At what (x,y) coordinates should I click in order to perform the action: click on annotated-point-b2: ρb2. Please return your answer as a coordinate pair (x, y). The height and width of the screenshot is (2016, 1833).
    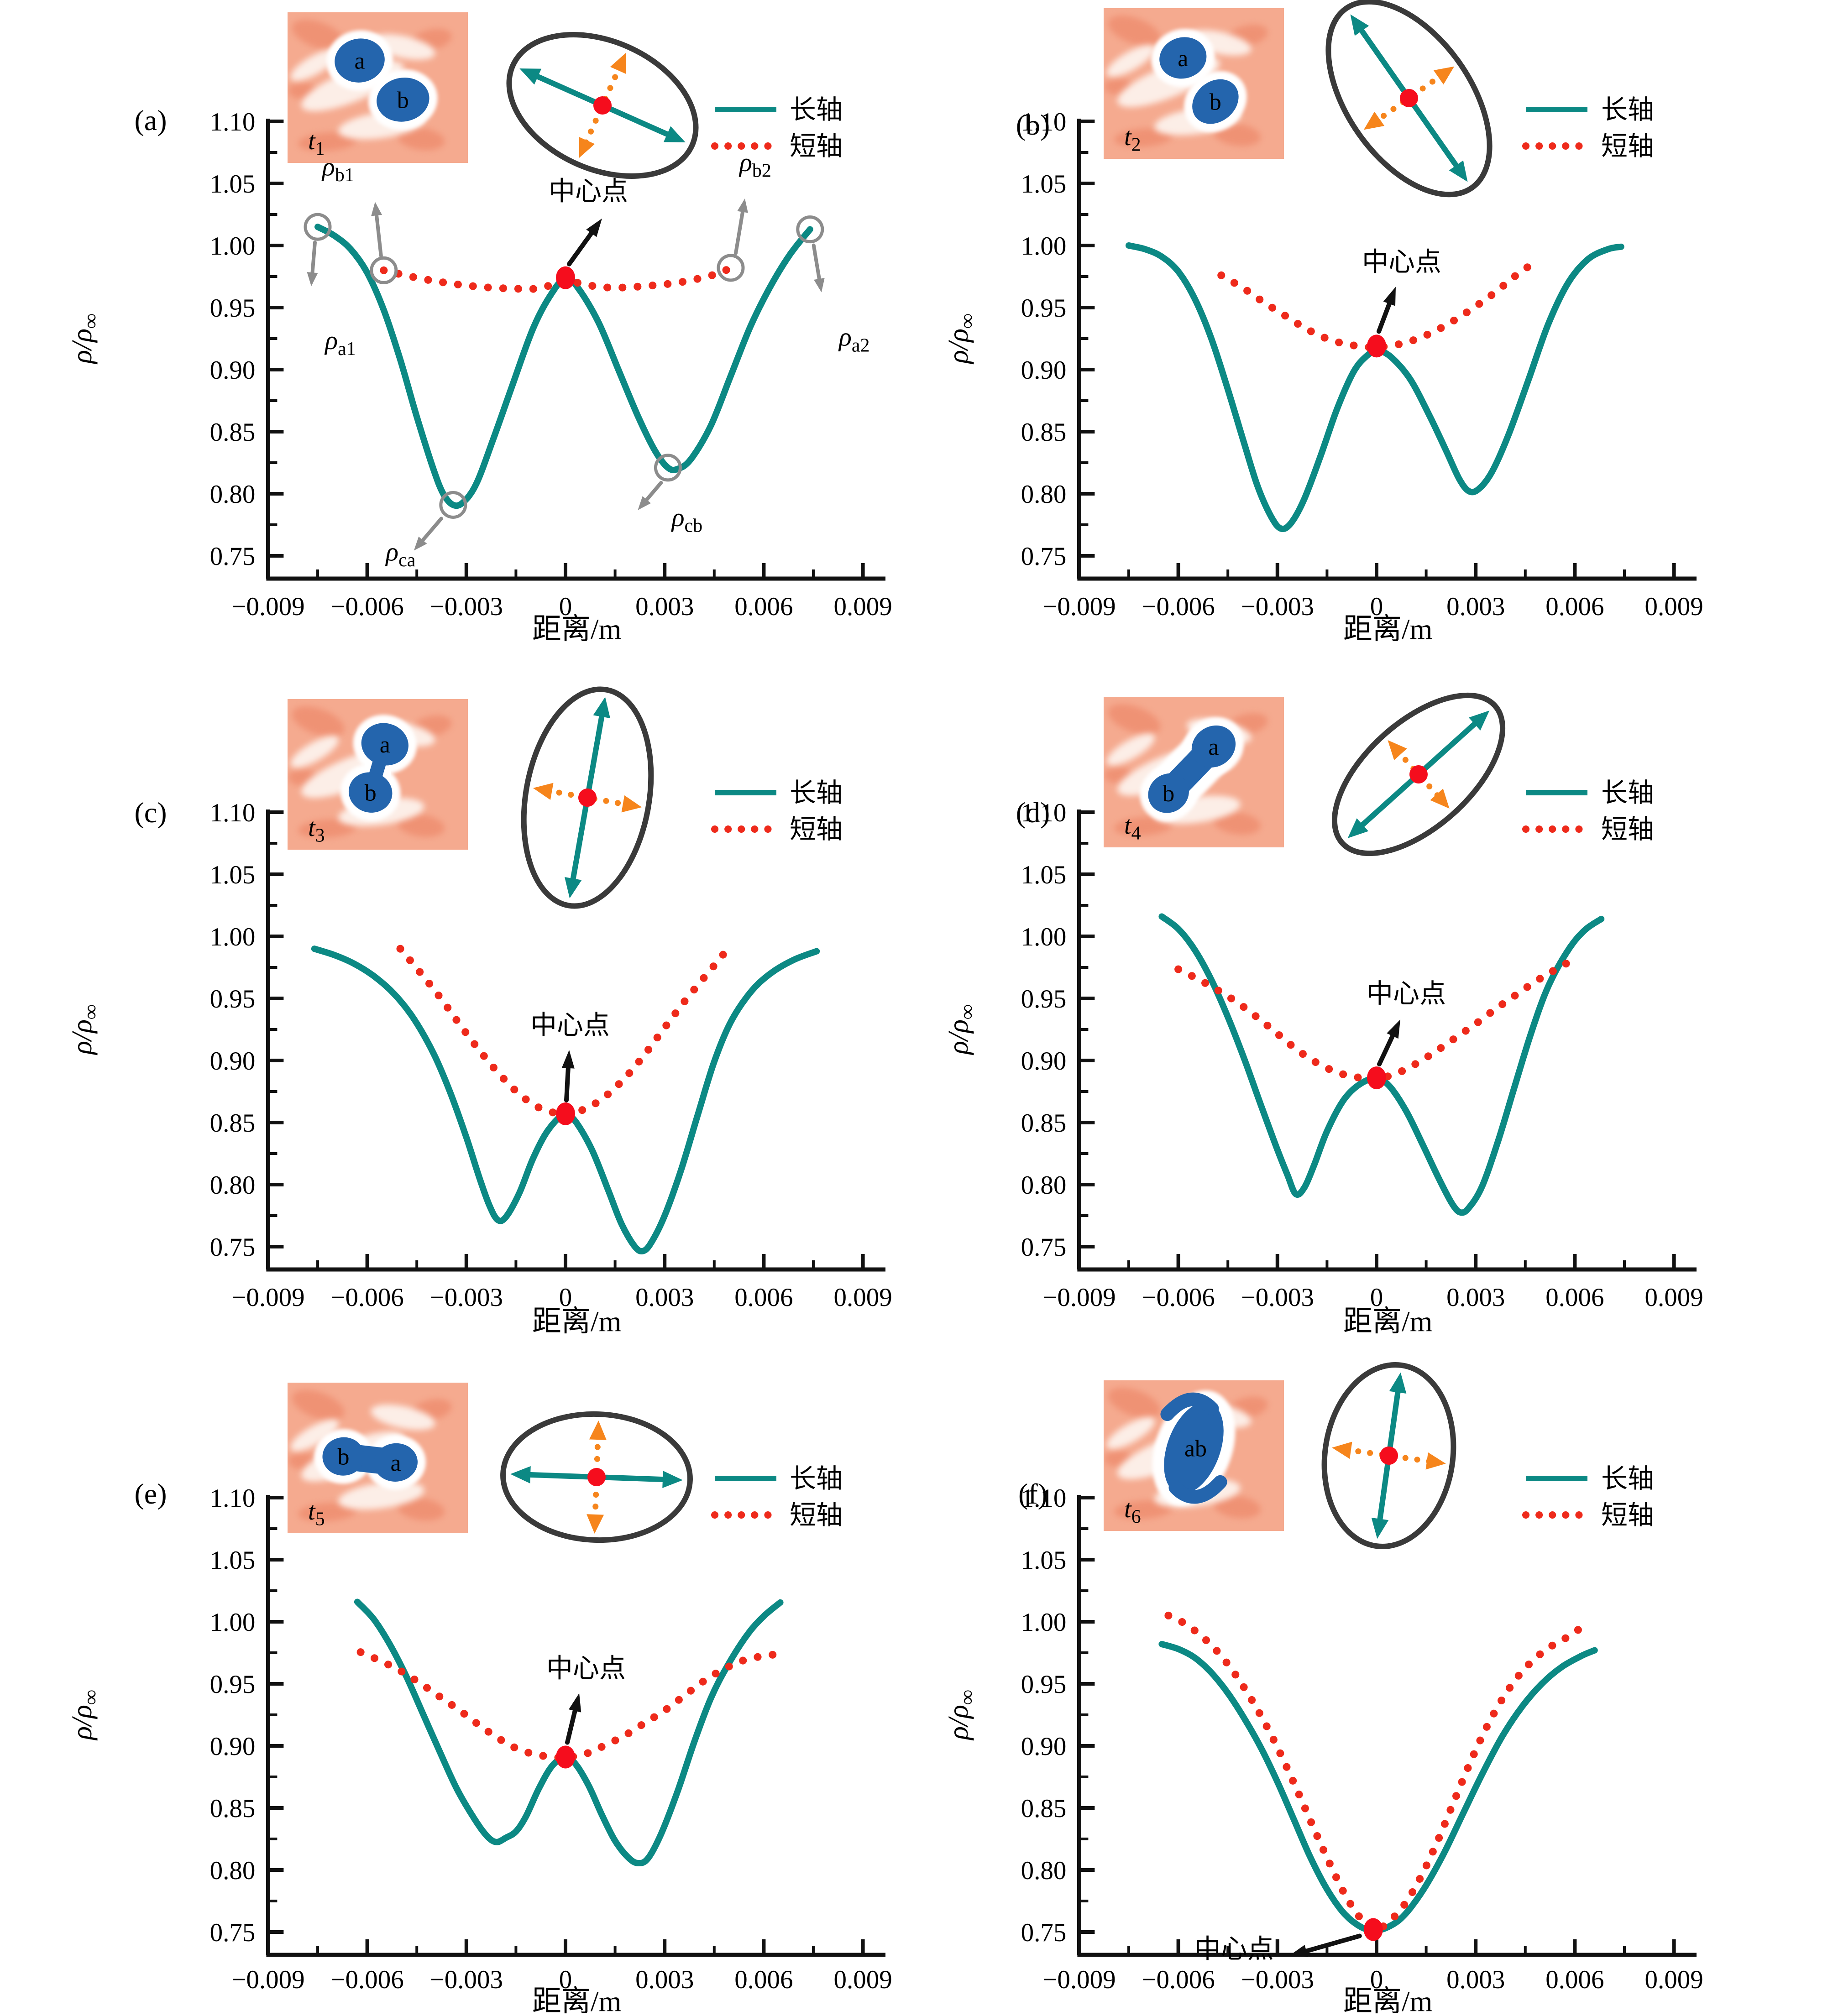
    Looking at the image, I should click on (744, 214).